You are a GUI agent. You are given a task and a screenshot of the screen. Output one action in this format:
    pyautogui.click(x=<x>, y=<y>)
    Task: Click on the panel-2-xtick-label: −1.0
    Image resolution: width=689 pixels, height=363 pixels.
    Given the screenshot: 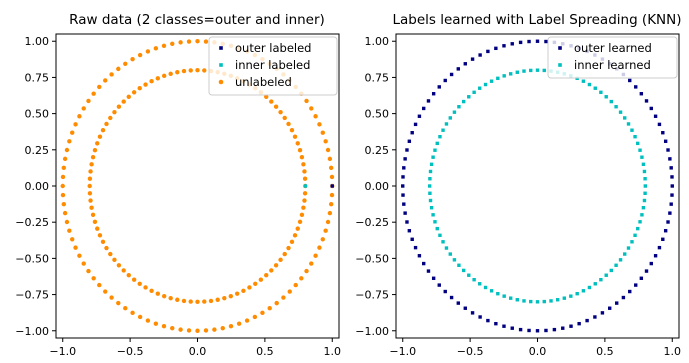 What is the action you would take?
    pyautogui.click(x=402, y=351)
    